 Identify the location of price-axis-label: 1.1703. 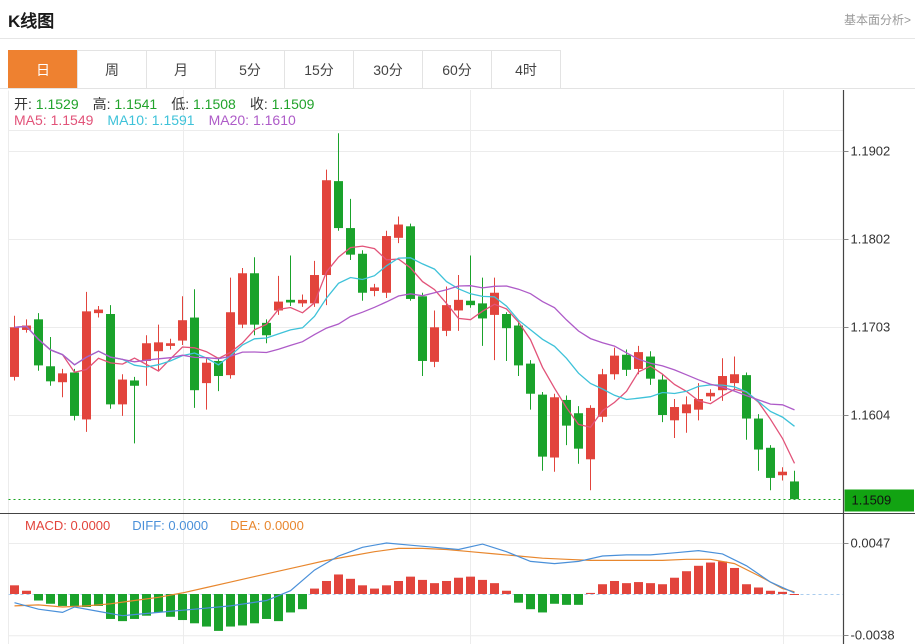
(871, 327).